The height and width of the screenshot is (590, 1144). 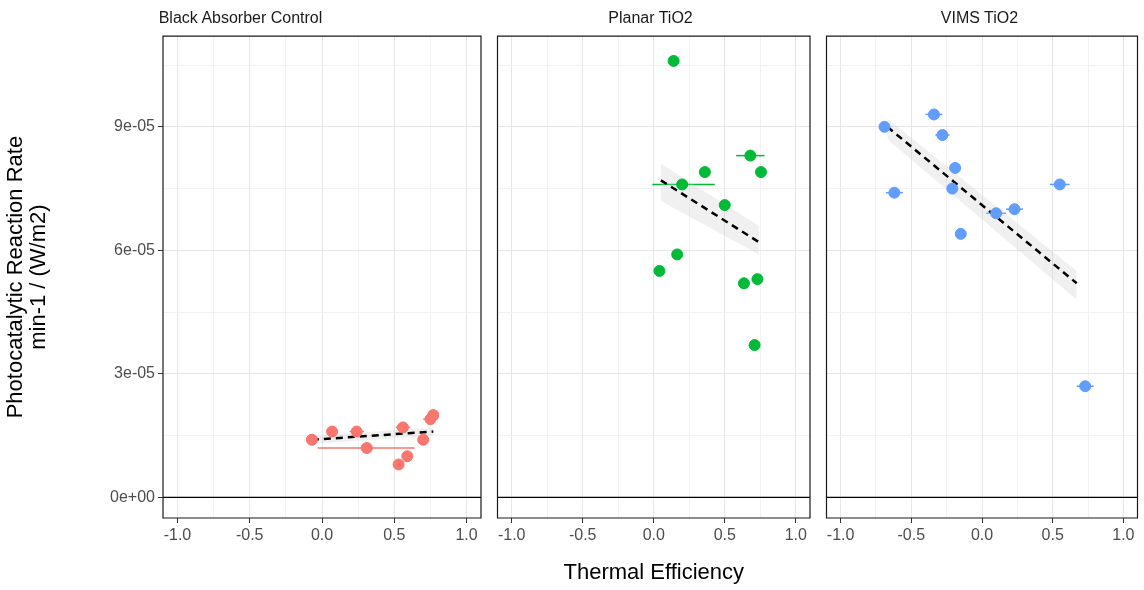 I want to click on chart-title: Planar TiO2, so click(x=650, y=18).